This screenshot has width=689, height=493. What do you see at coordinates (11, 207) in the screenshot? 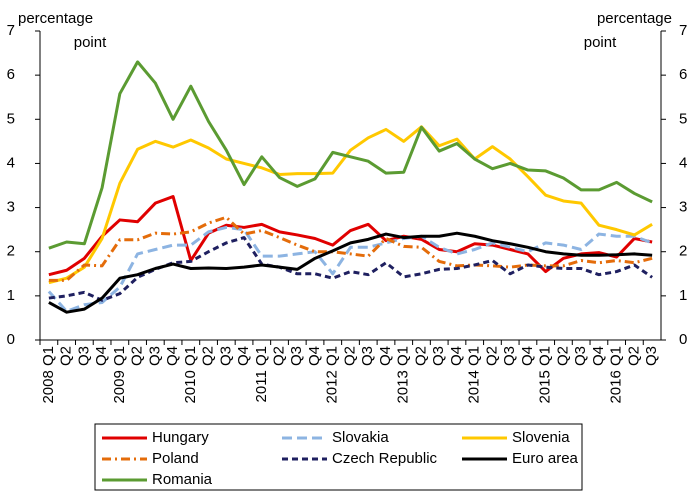
I see `y-tick-label: 3` at bounding box center [11, 207].